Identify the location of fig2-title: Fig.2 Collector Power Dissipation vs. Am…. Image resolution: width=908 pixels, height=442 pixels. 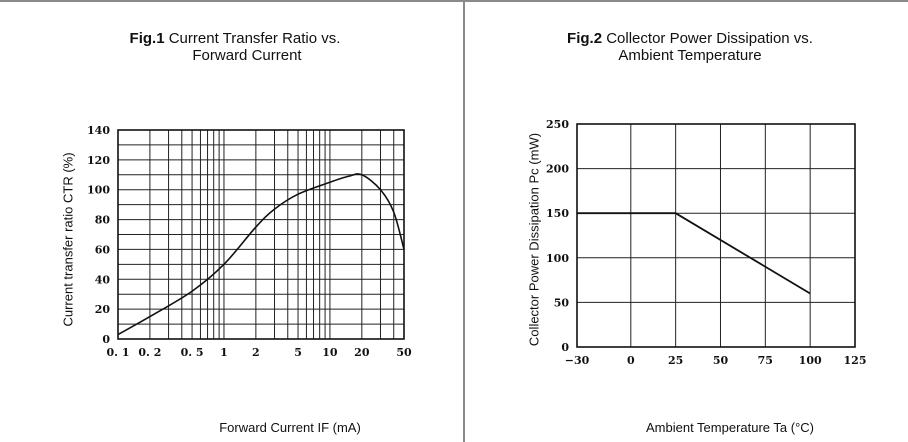
(690, 47).